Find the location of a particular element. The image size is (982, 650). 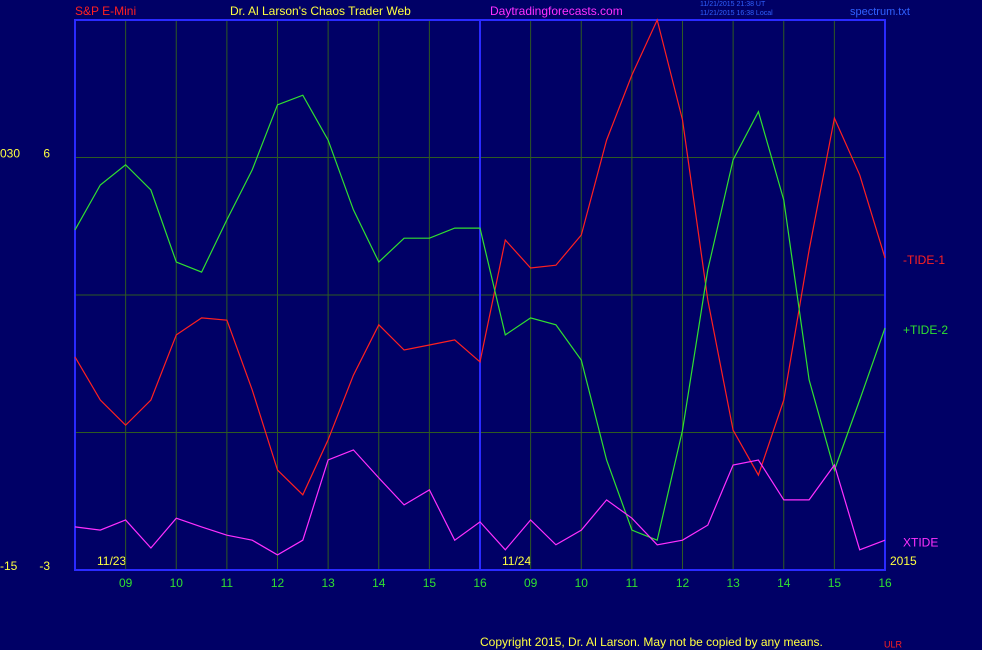

year-label: 2015 is located at coordinates (903, 561).